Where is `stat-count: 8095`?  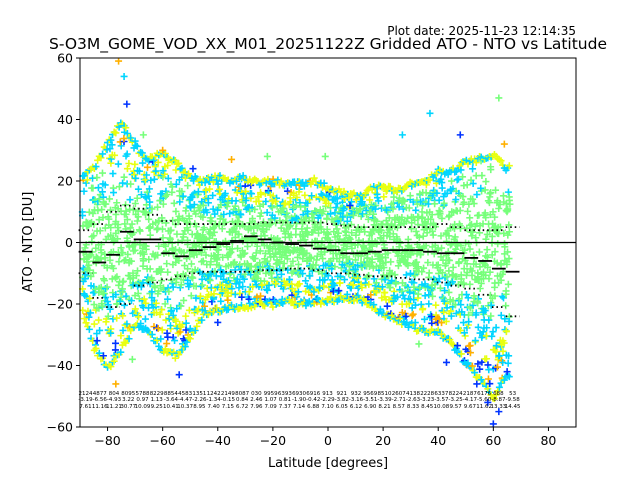 stat-count: 8095 is located at coordinates (128, 394).